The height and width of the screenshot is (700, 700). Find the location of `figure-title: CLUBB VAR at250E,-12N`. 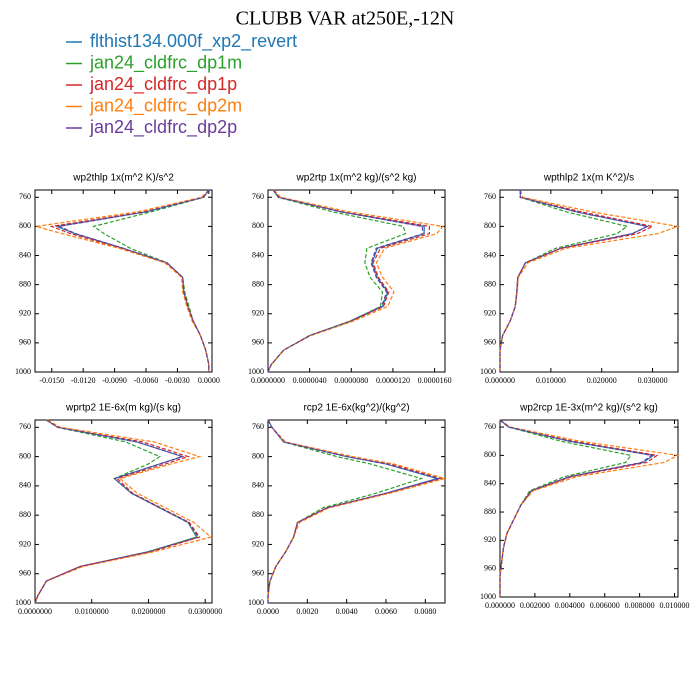

figure-title: CLUBB VAR at250E,-12N is located at coordinates (345, 19).